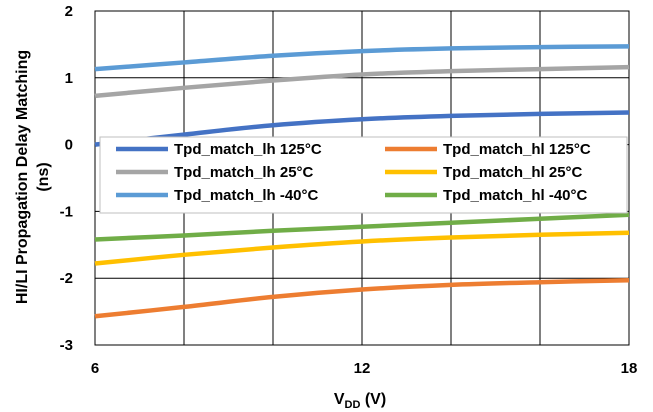  Describe the element at coordinates (43, 176) in the screenshot. I see `y-axis-title-unit: (ns)` at that location.